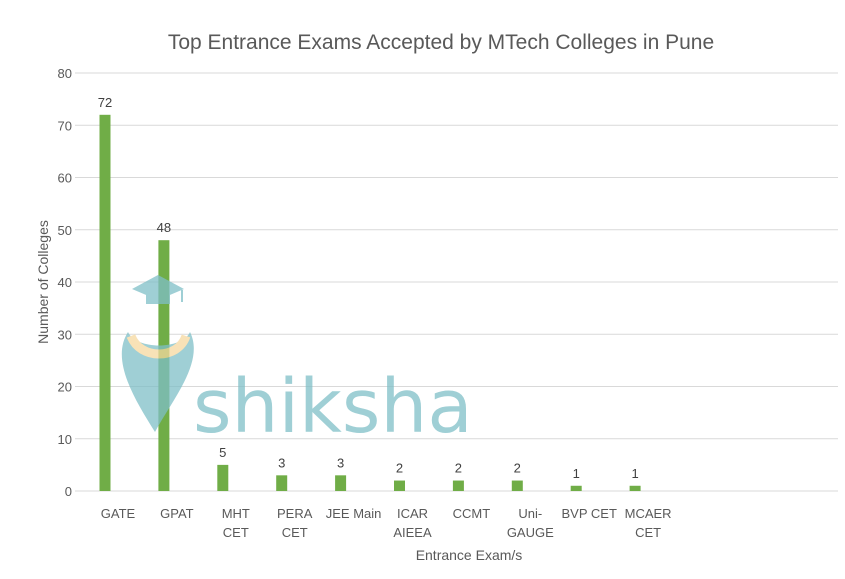  I want to click on x-tick-label: GATE, so click(118, 513).